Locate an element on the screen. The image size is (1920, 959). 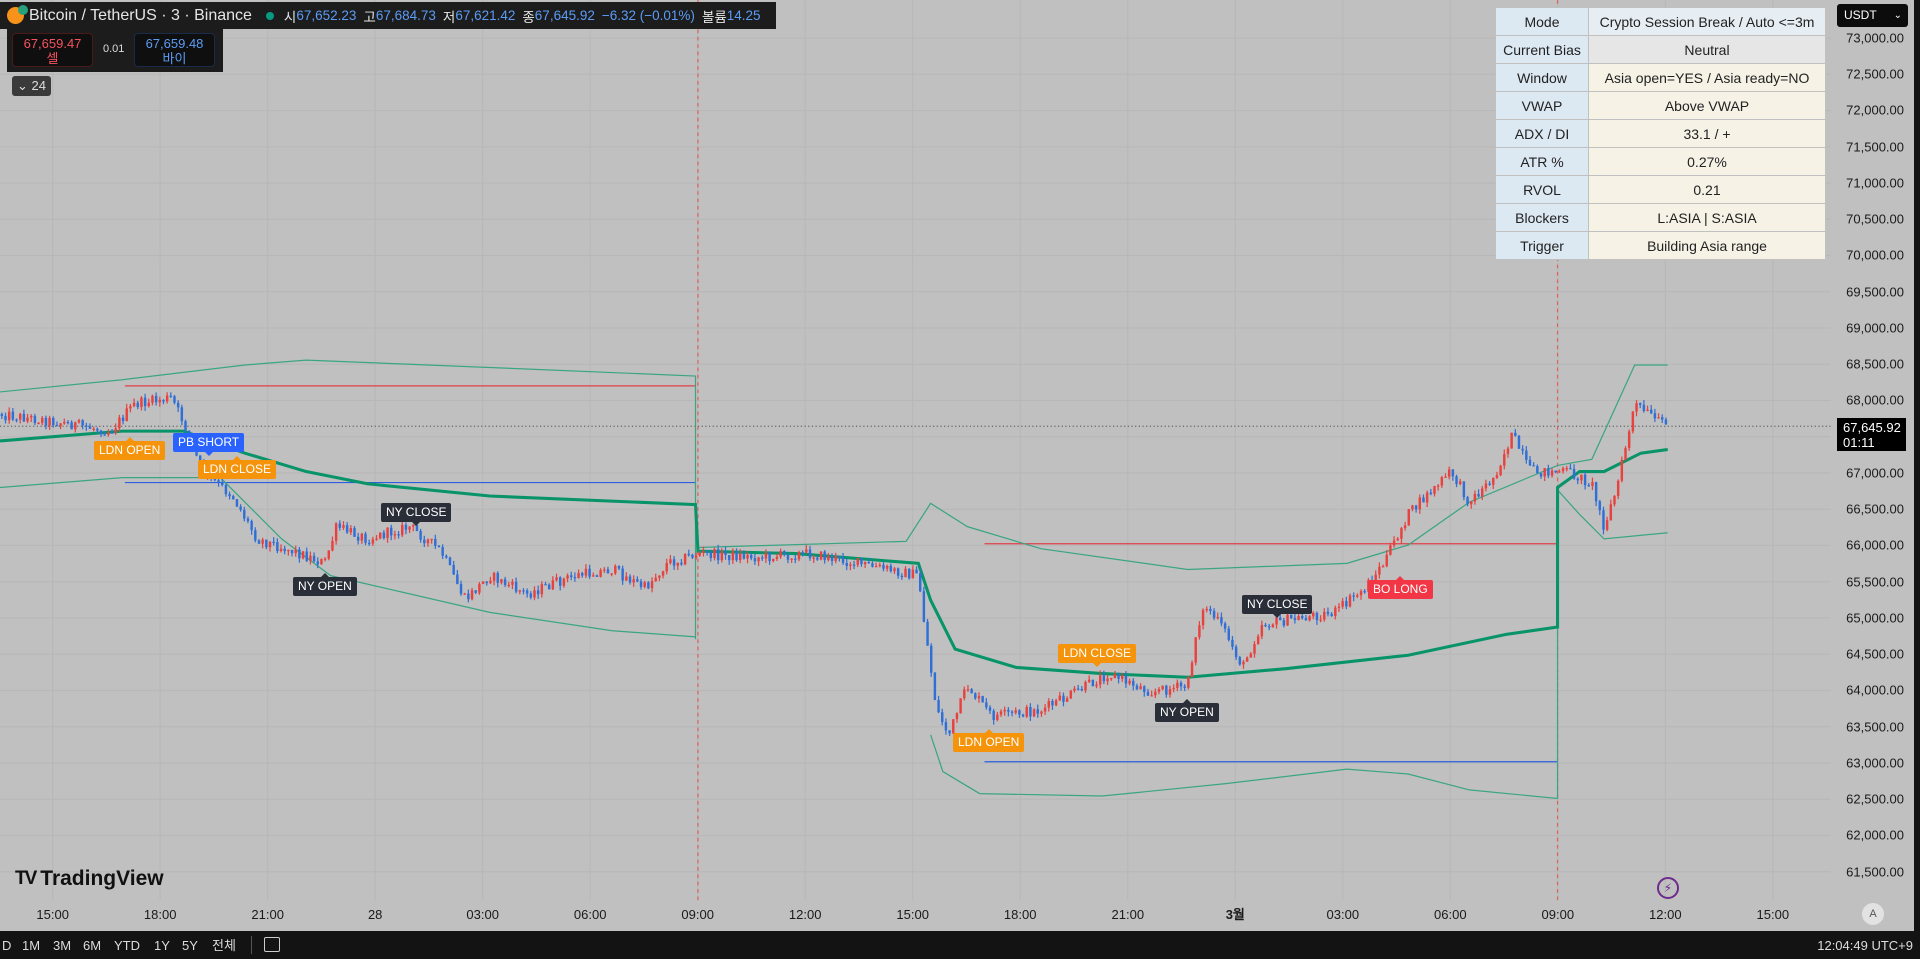
symbol-title: Bitcoin / TetherUS · 3 · Binance is located at coordinates (140, 15).